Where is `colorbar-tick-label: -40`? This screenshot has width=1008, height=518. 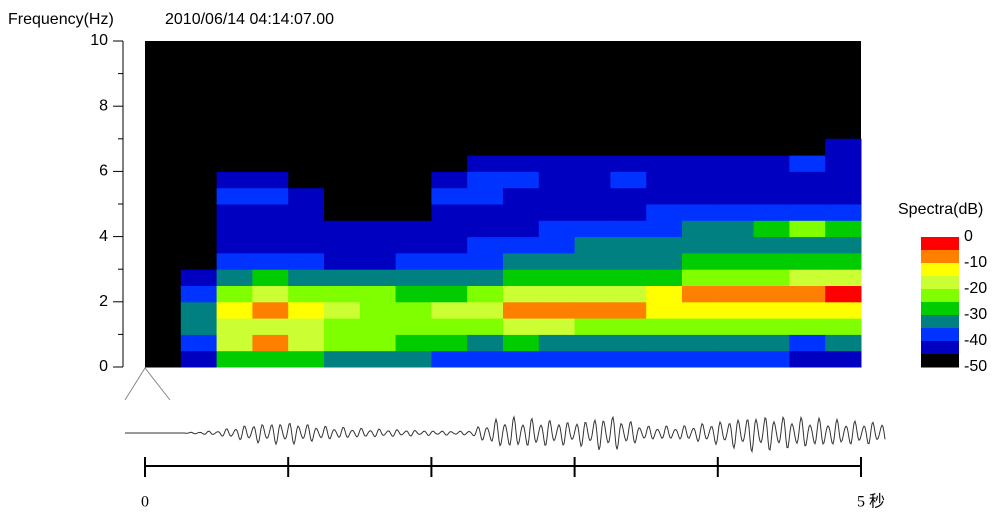 colorbar-tick-label: -40 is located at coordinates (975, 340).